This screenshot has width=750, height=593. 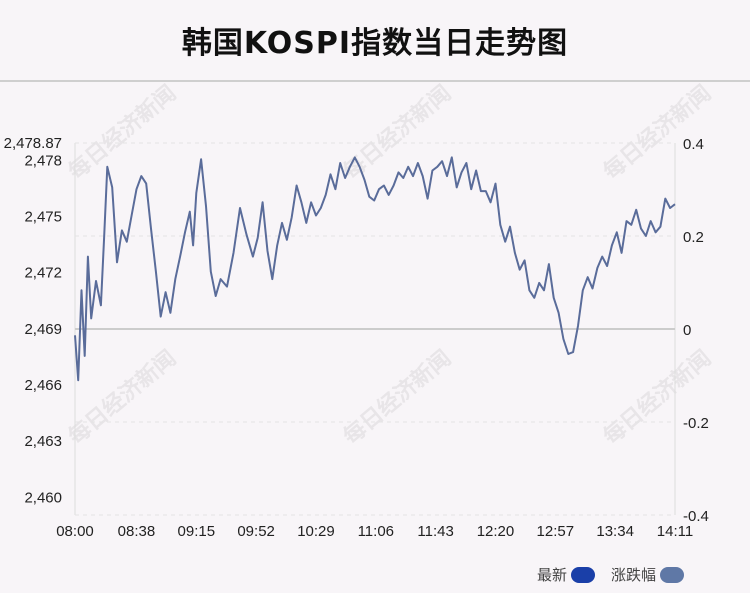 I want to click on y-left-tick-label: 2,478, so click(x=43, y=160).